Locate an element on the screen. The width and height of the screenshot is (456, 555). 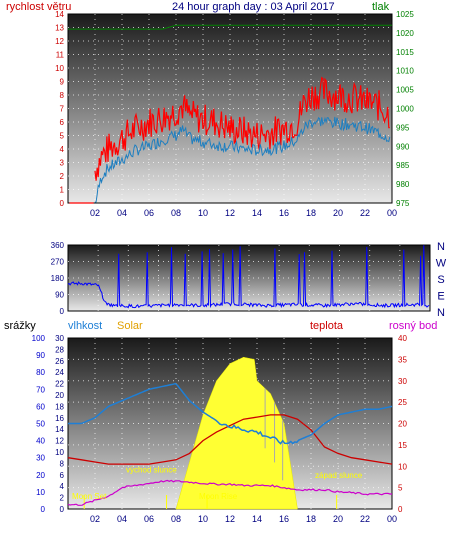
rain-tick-label: 40 is located at coordinates (40, 441).